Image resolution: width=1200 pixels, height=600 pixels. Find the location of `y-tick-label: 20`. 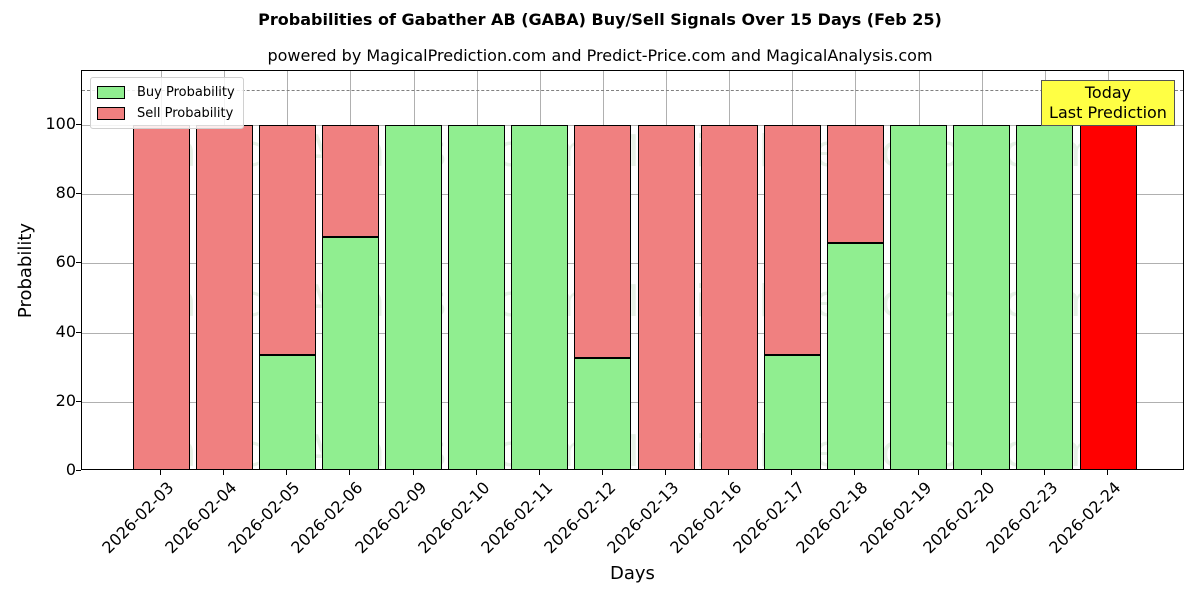

y-tick-label: 20 is located at coordinates (65, 400).